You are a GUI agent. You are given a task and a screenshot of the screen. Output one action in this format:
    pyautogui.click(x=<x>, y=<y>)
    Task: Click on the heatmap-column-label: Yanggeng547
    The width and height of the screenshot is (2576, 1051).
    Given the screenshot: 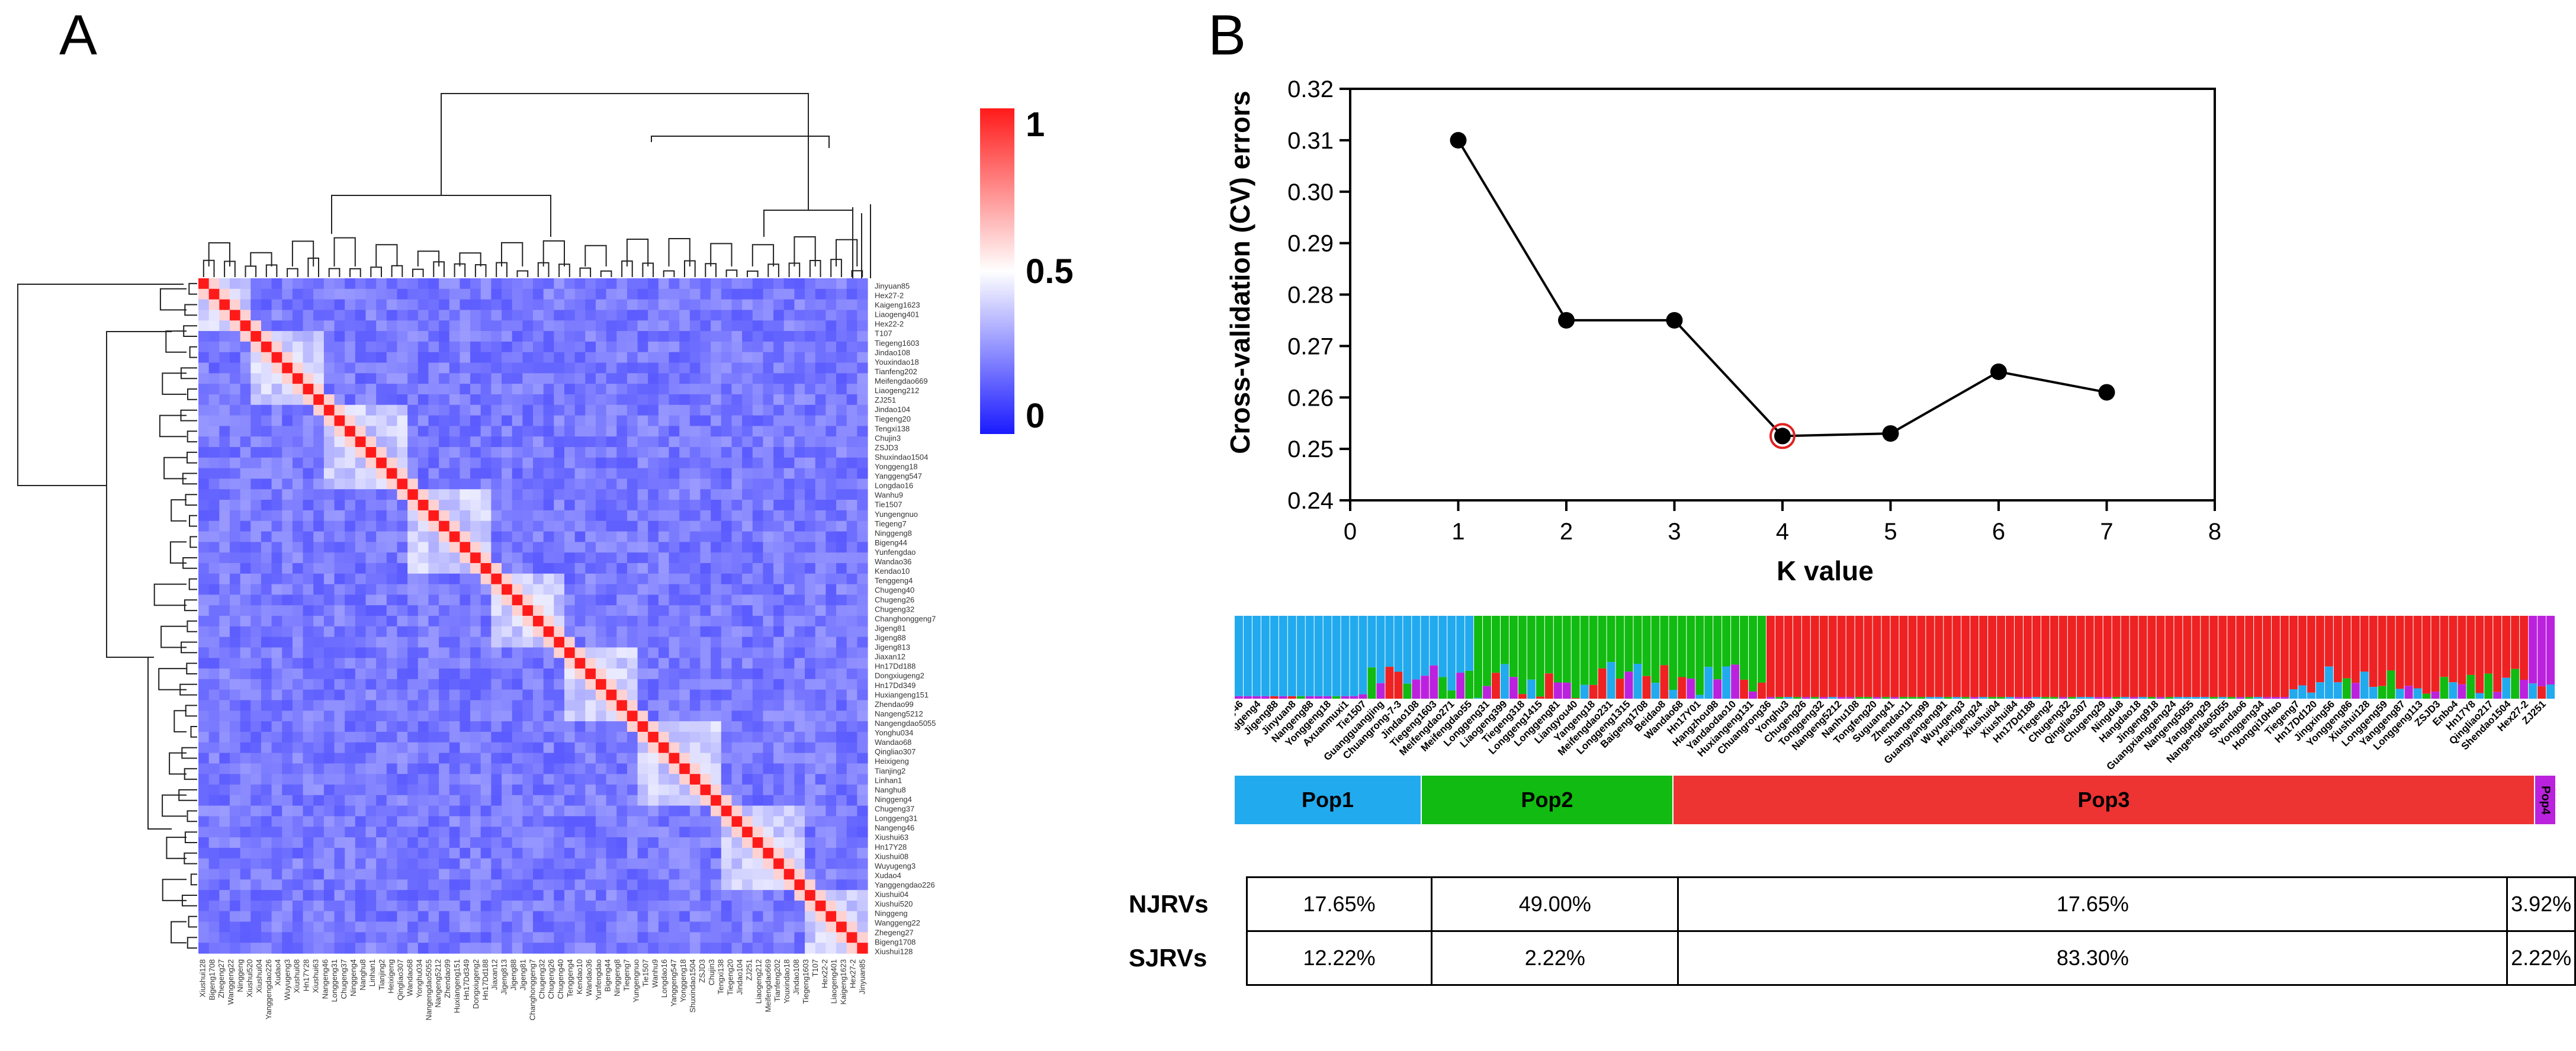 What is the action you would take?
    pyautogui.click(x=673, y=983)
    